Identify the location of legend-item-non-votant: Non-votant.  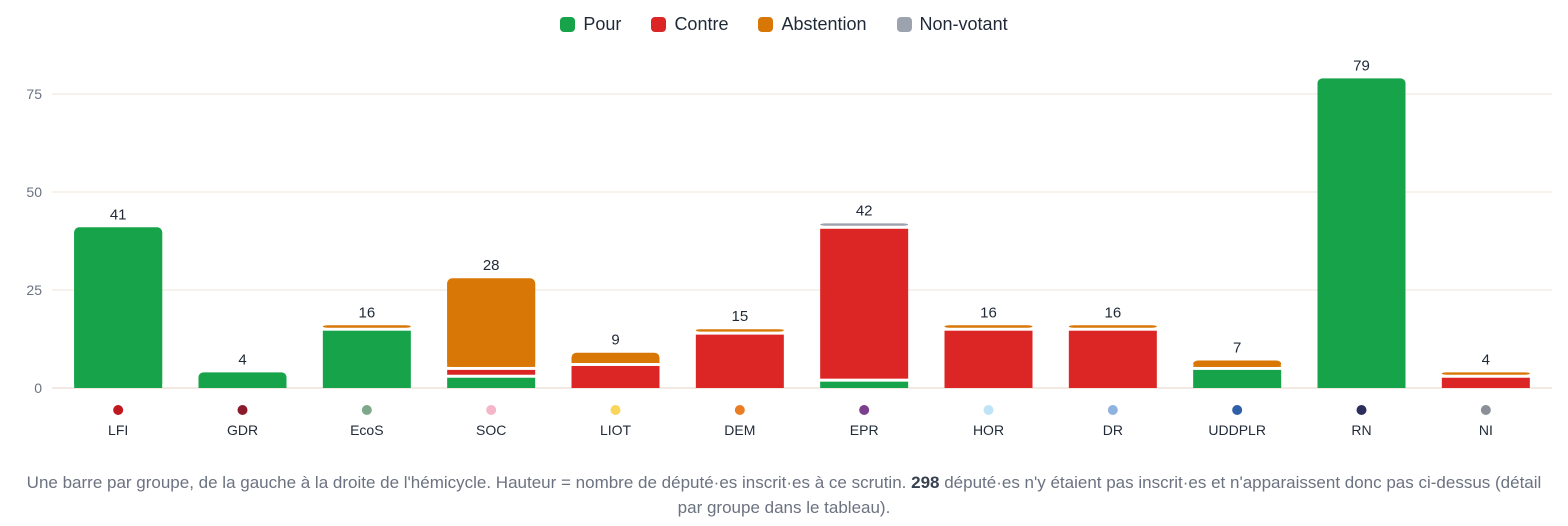
(952, 24).